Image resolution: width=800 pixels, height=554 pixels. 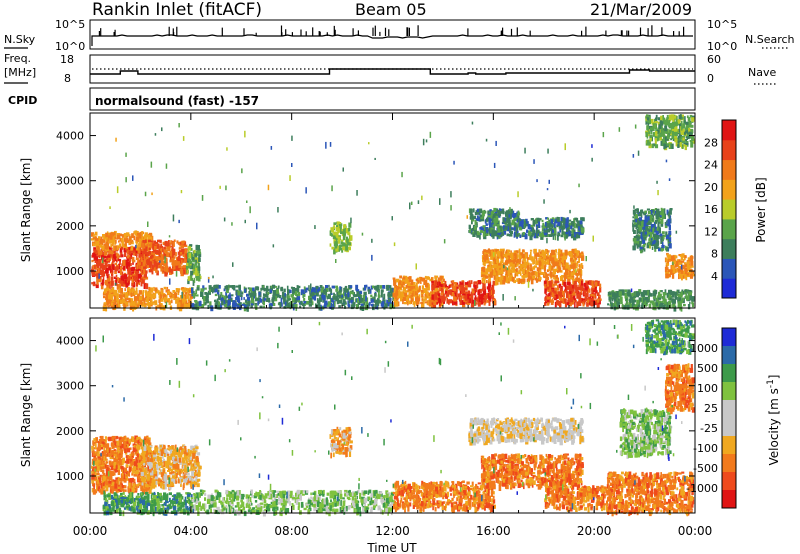 I want to click on freq-label: Freq., so click(x=17, y=58).